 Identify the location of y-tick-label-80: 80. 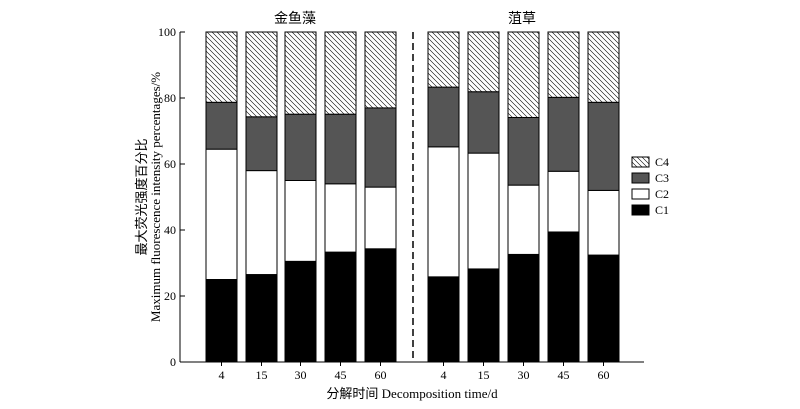
(170, 98).